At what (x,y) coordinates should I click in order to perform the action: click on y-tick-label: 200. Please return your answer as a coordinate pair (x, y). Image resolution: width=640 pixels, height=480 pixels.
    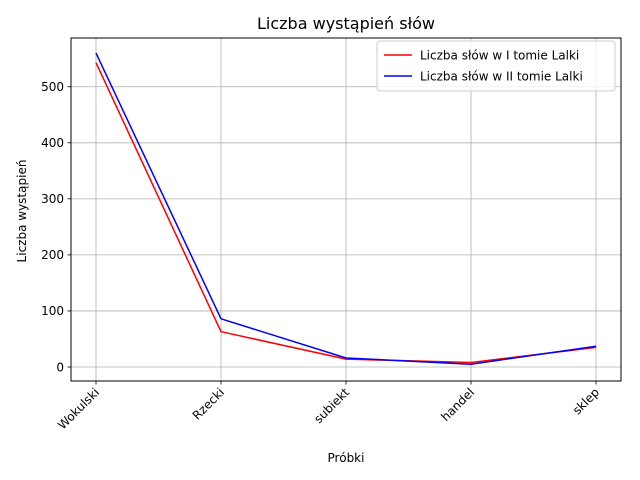
    Looking at the image, I should click on (52, 255).